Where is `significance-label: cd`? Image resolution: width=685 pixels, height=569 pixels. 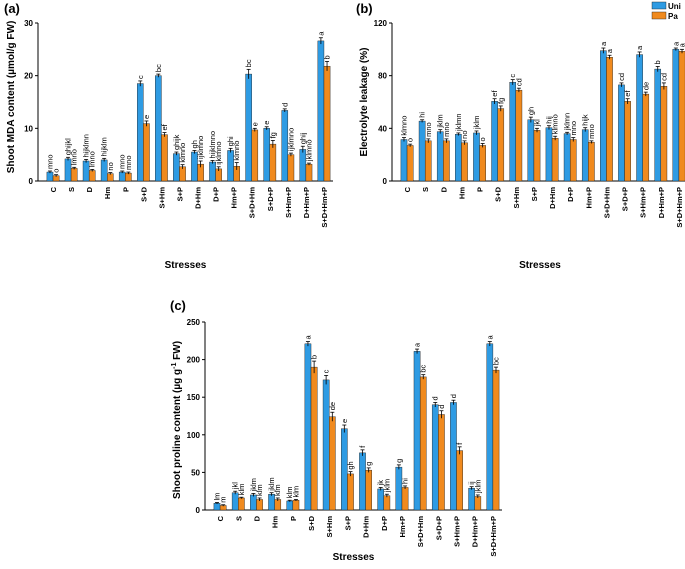
significance-label: cd is located at coordinates (518, 82).